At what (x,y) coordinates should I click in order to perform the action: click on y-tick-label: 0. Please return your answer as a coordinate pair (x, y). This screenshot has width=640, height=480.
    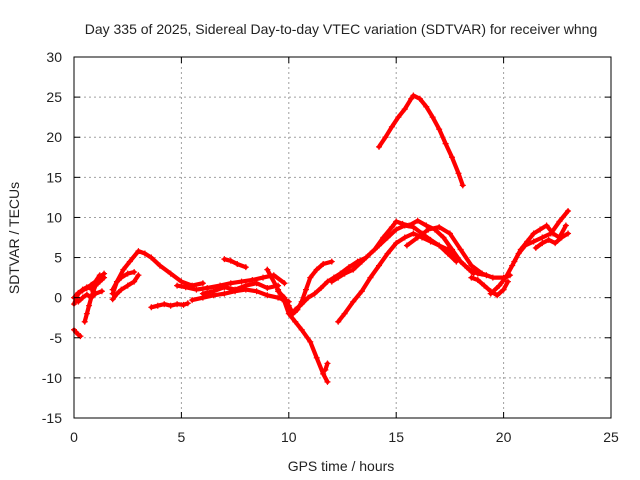
    Looking at the image, I should click on (58, 298).